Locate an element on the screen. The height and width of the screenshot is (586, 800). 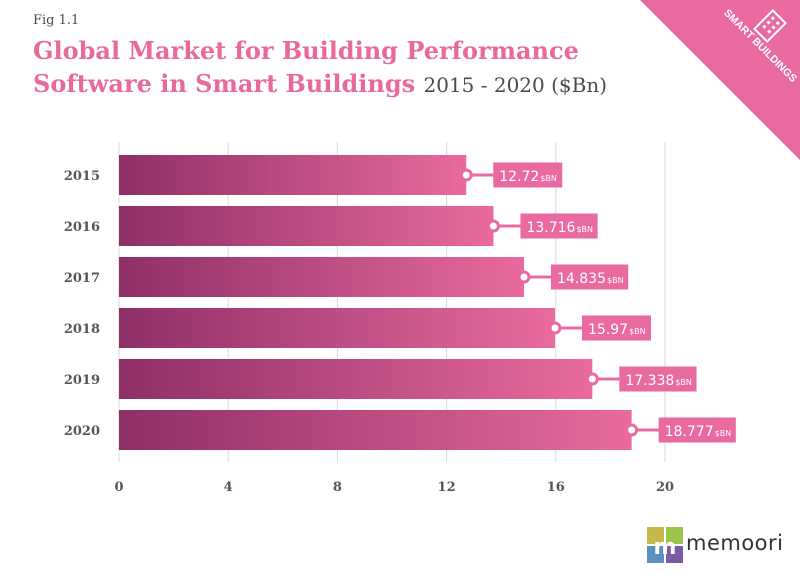
svg-text: m is located at coordinates (665, 547).